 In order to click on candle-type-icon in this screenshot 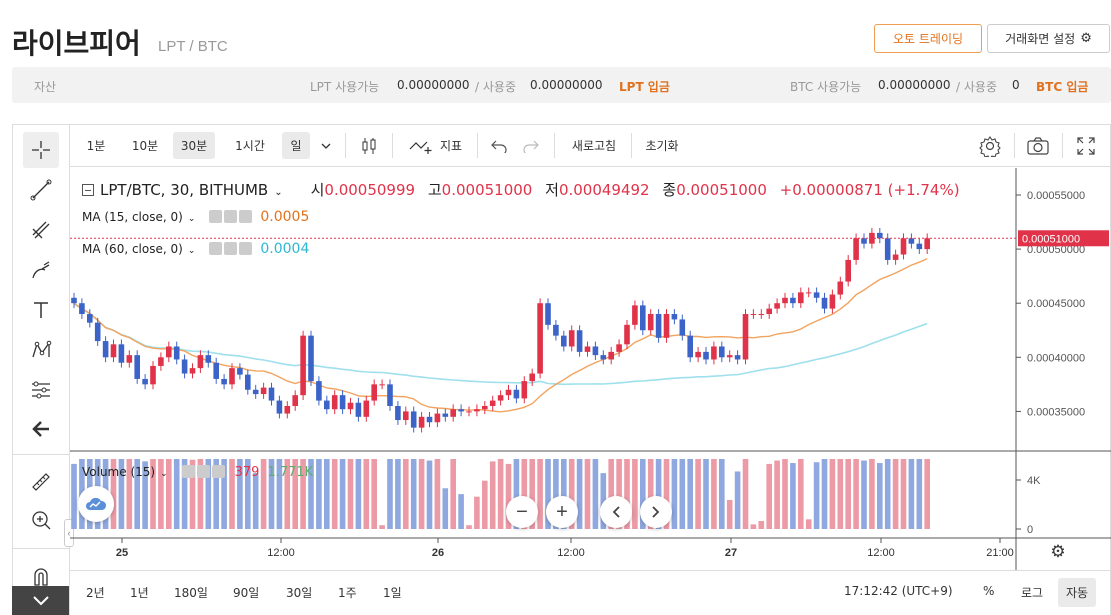, I will do `click(369, 145)`.